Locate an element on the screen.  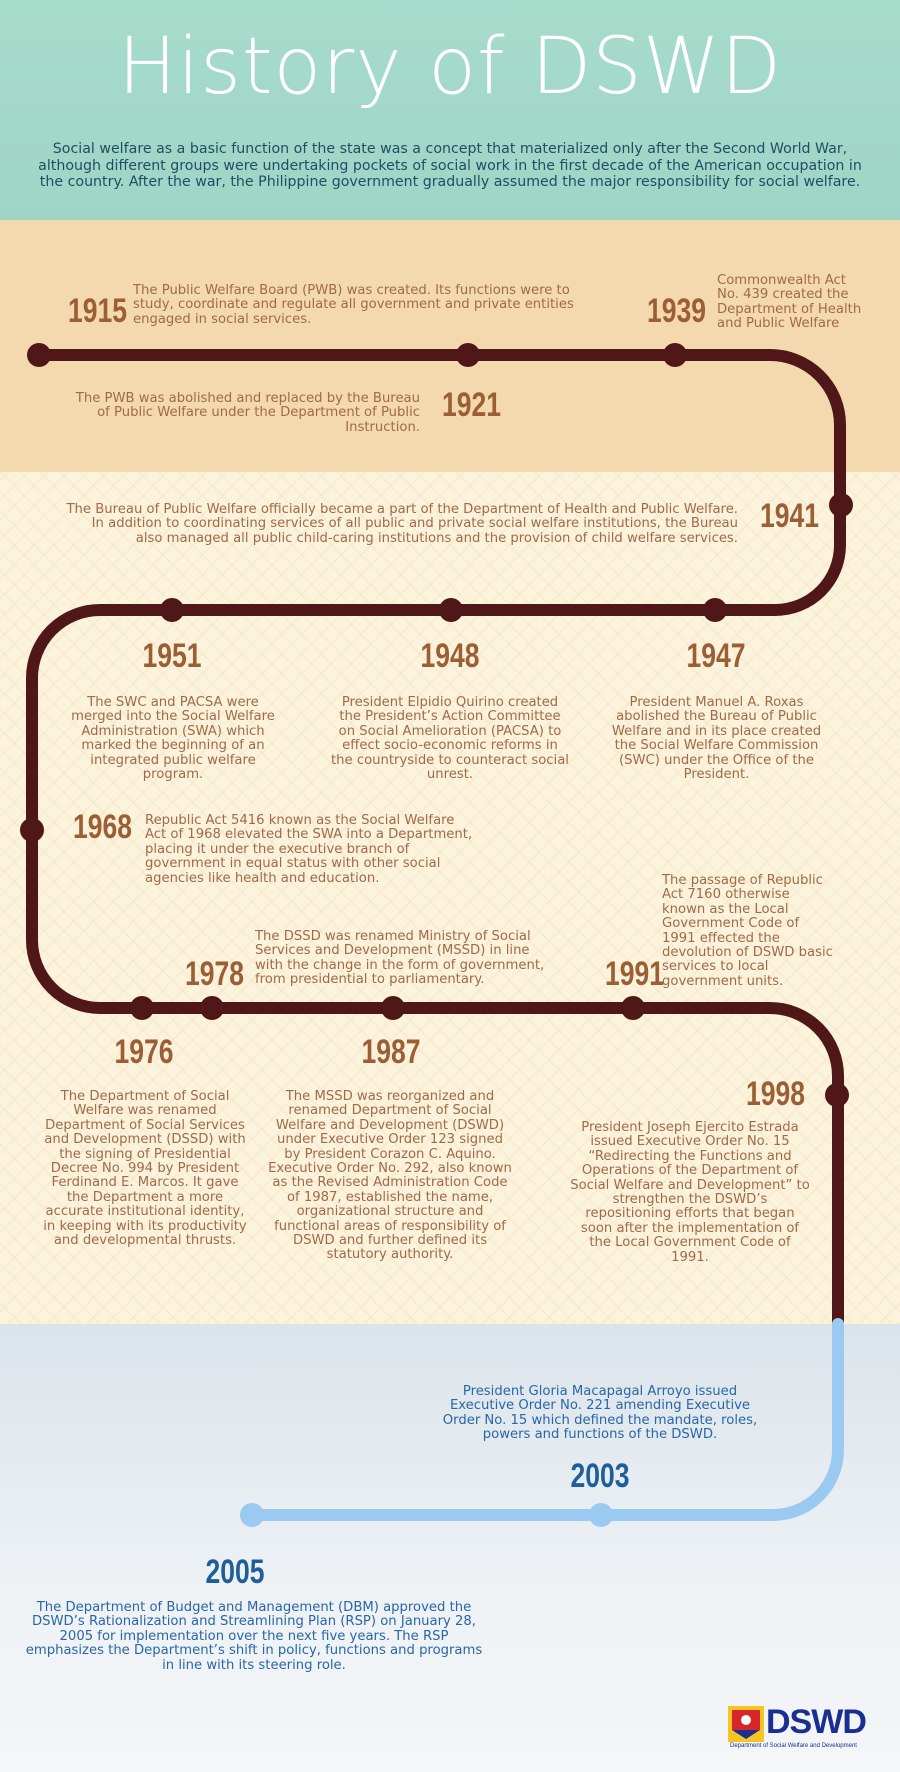
timeline-dot-1951 is located at coordinates (172, 610).